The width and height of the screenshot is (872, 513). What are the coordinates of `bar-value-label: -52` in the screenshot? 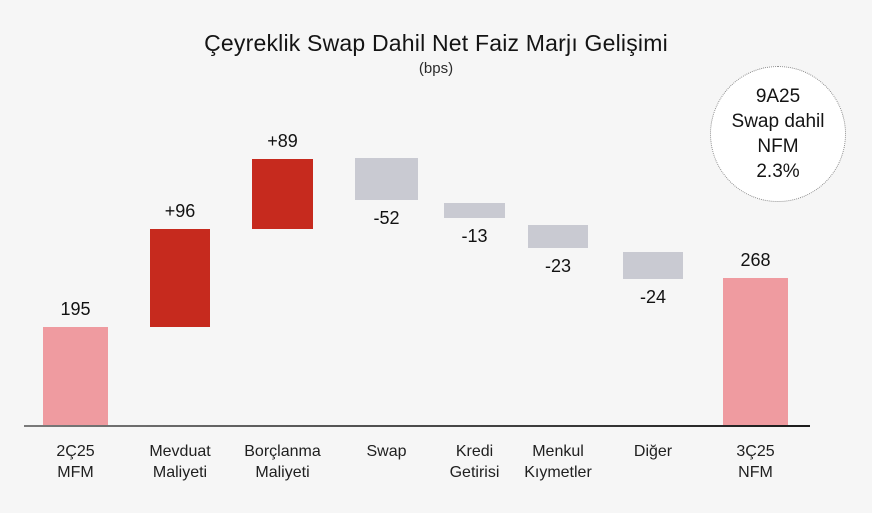 It's located at (386, 218).